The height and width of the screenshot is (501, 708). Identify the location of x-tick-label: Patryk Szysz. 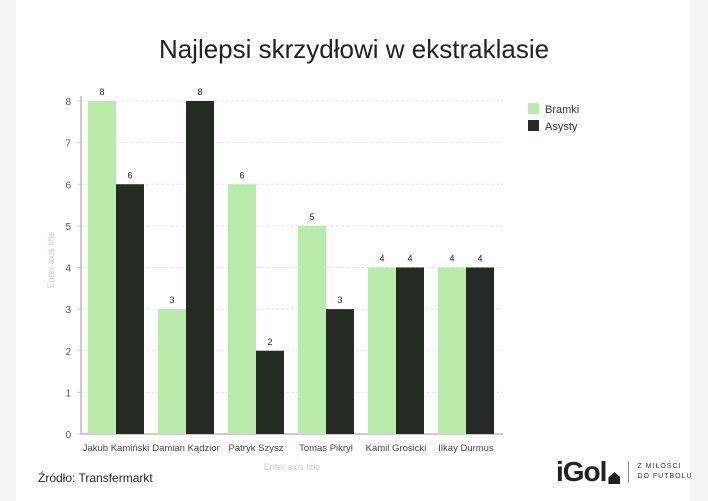
(256, 448).